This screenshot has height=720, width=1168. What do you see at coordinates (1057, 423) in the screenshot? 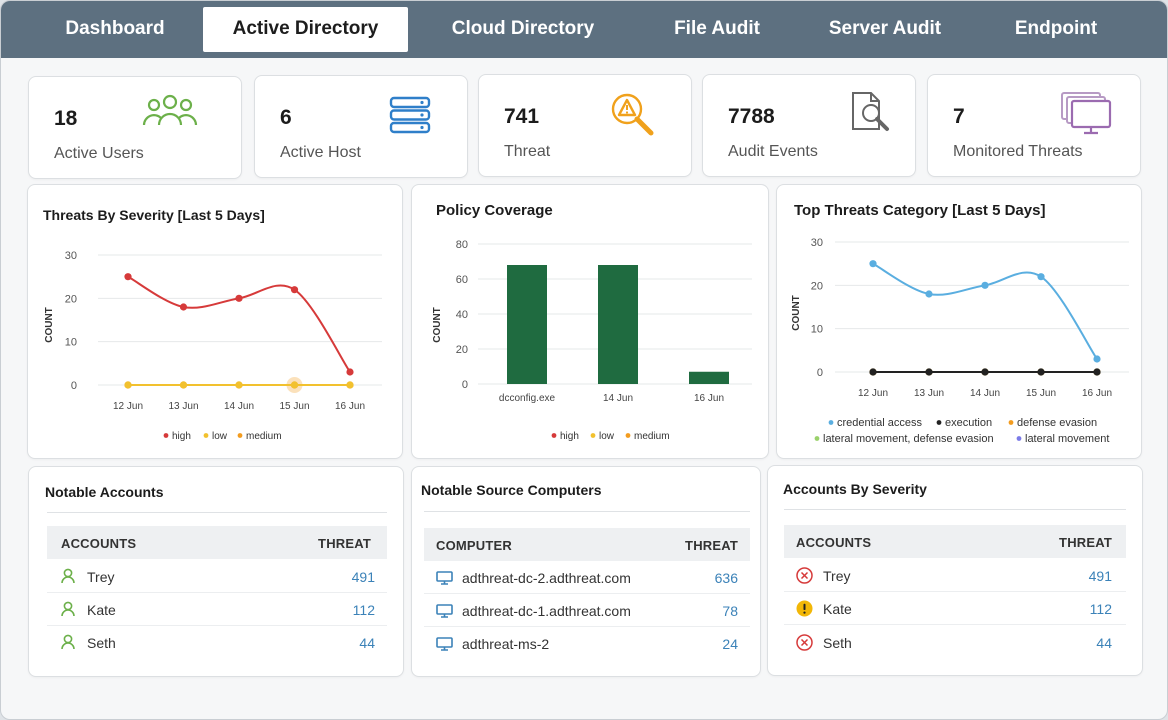
I see `legend-label: defense evasion` at bounding box center [1057, 423].